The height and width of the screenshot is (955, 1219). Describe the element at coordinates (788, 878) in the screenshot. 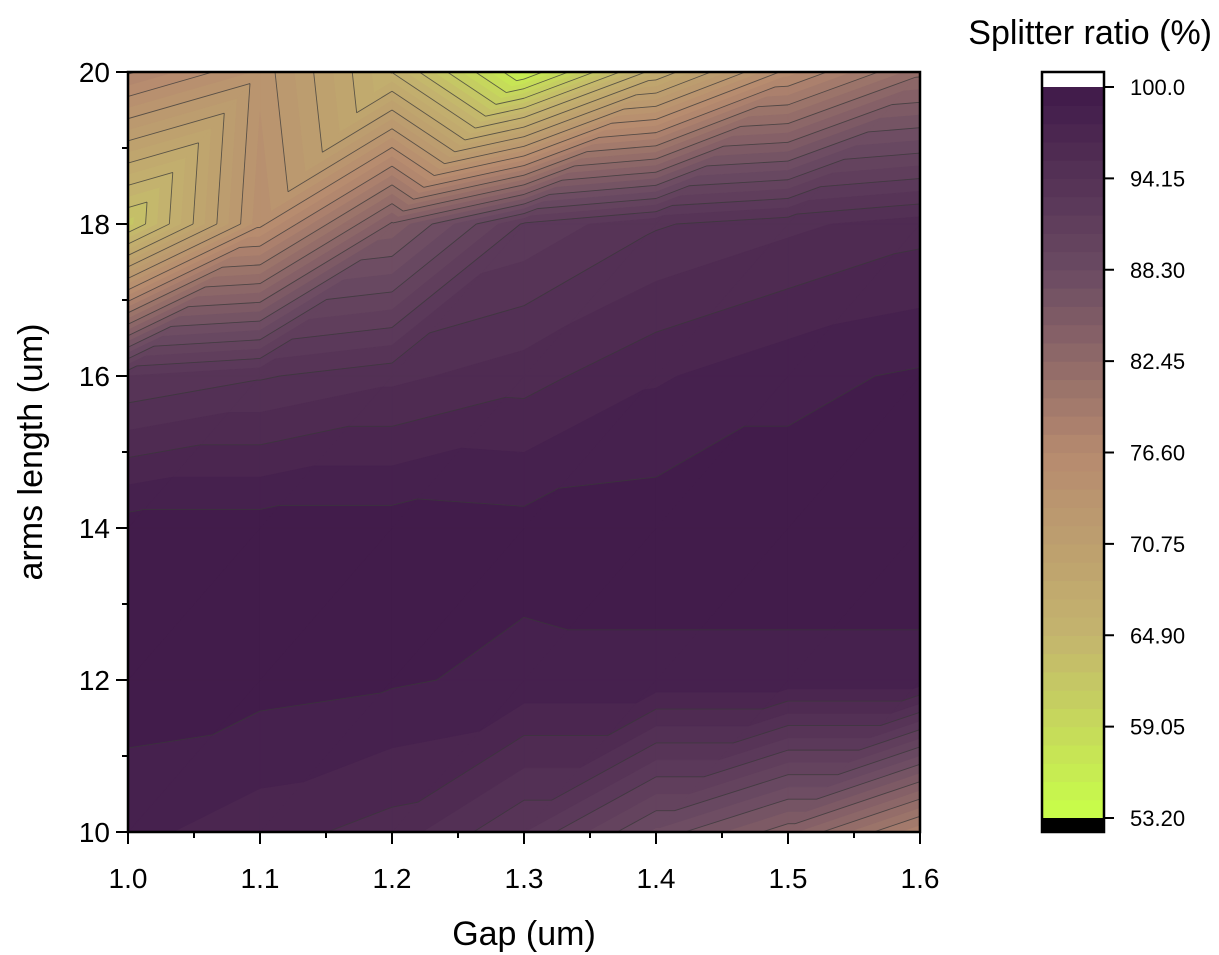

I see `x-tick-label: 1.5` at that location.